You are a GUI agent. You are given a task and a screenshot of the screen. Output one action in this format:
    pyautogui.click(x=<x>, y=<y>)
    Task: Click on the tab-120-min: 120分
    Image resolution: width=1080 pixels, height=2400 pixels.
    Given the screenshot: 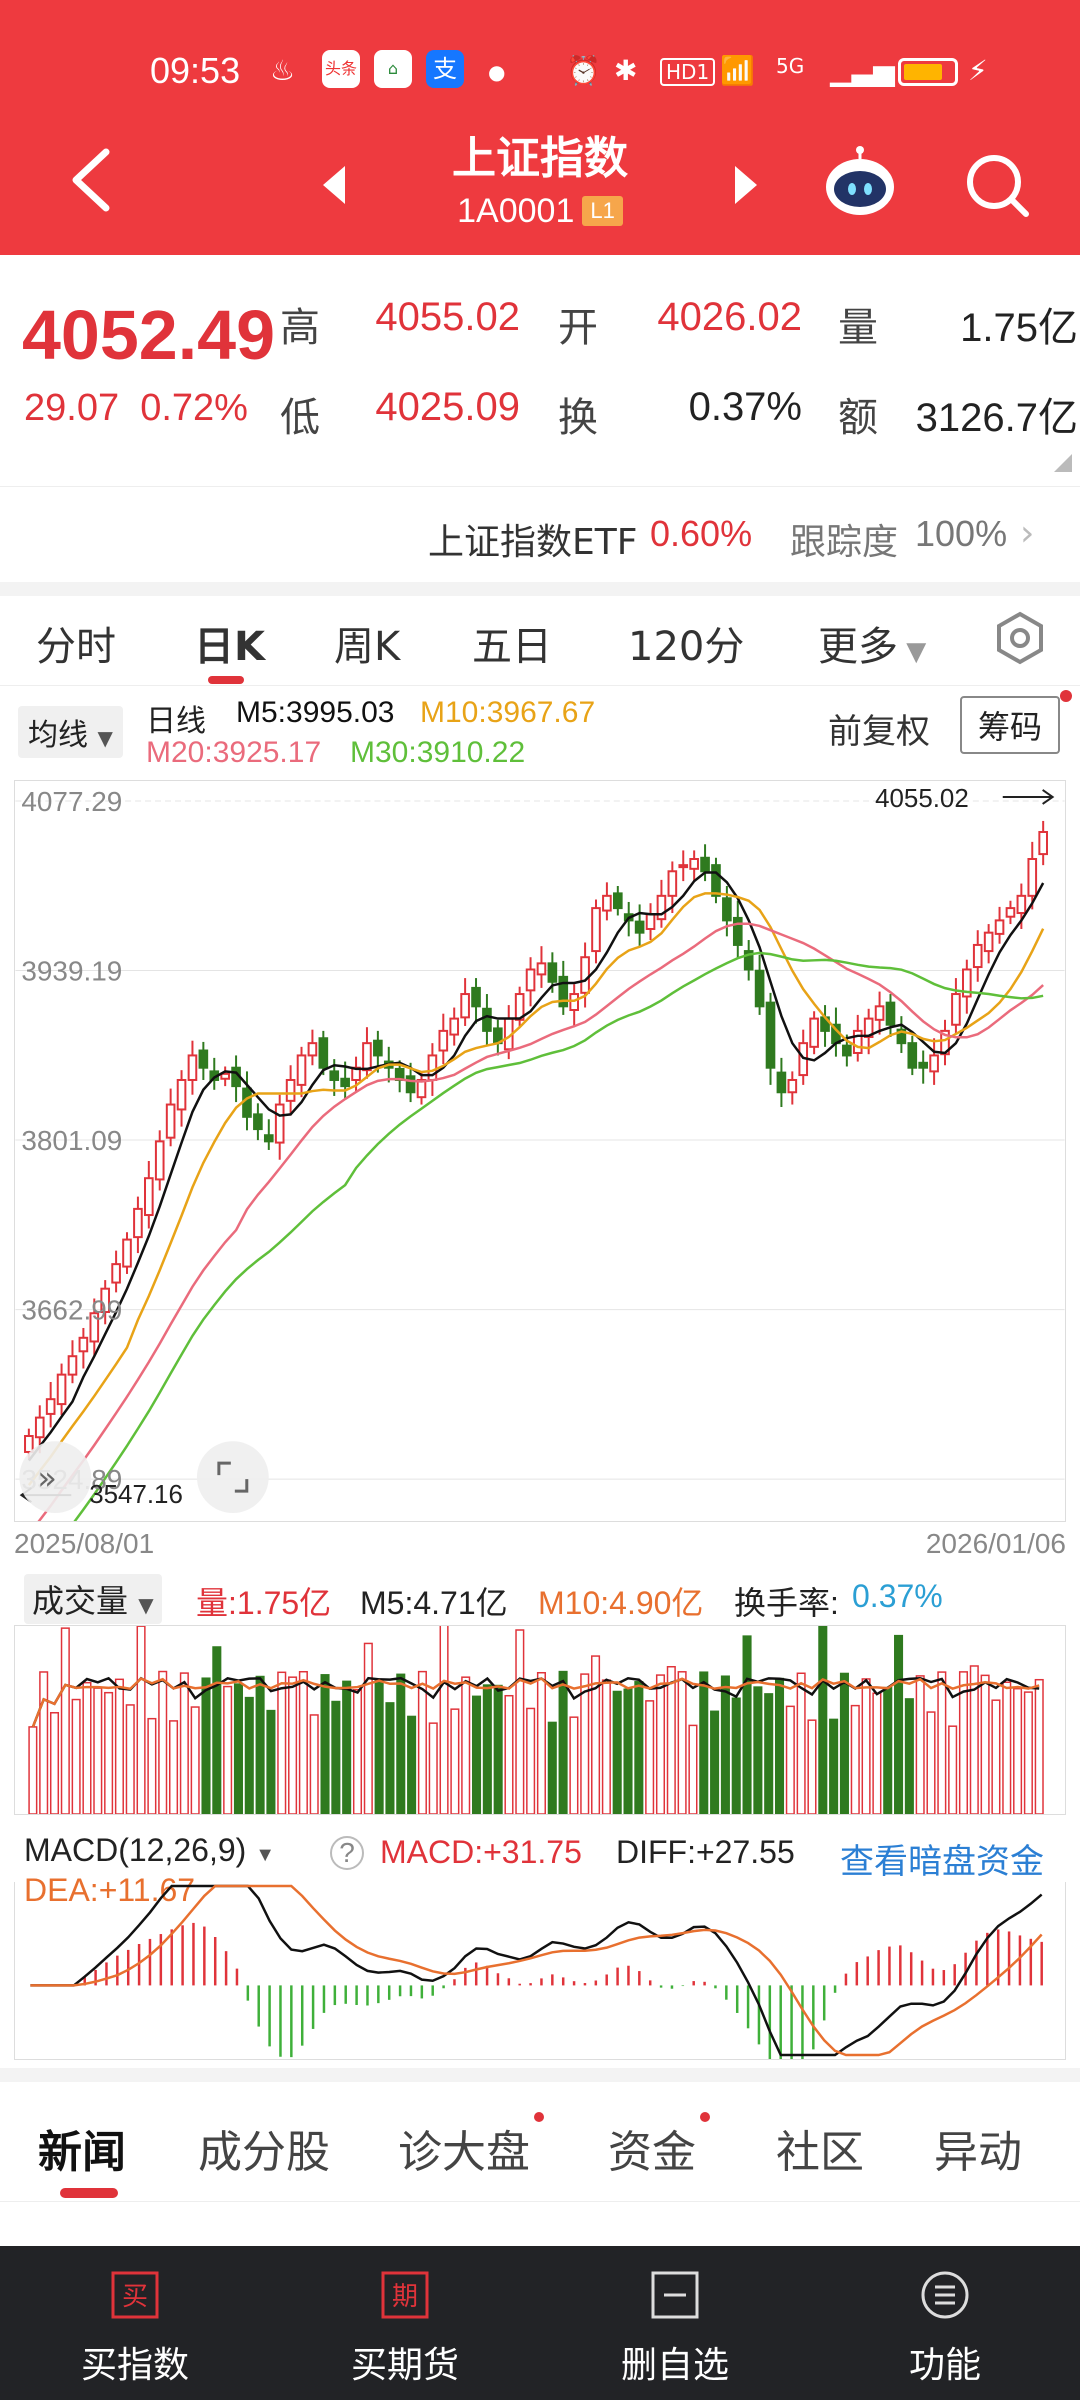 What is the action you would take?
    pyautogui.click(x=686, y=647)
    